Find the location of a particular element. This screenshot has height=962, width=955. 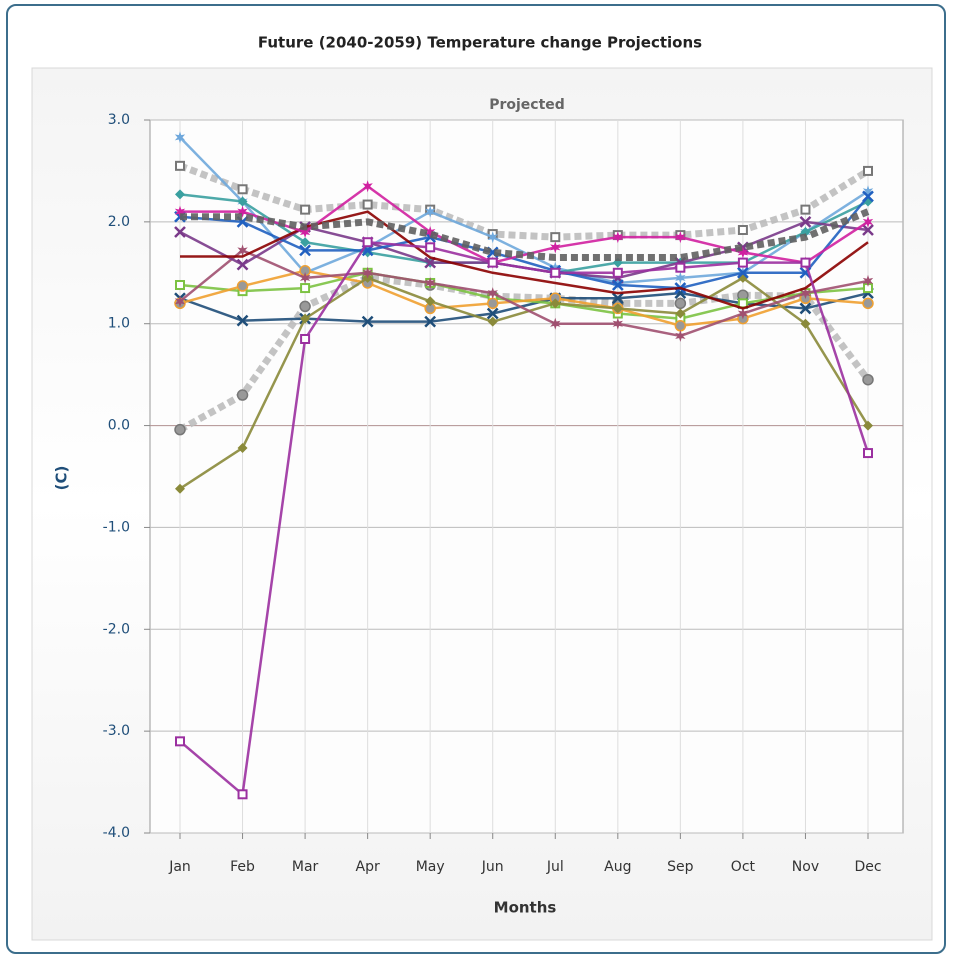

y-tick-label: 2.0 is located at coordinates (119, 222).